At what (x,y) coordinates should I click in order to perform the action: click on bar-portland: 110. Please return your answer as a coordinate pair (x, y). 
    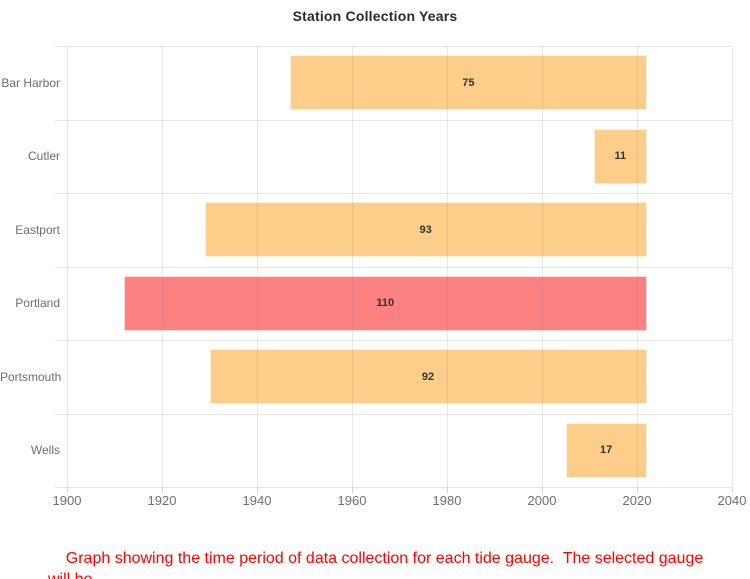
    Looking at the image, I should click on (385, 303).